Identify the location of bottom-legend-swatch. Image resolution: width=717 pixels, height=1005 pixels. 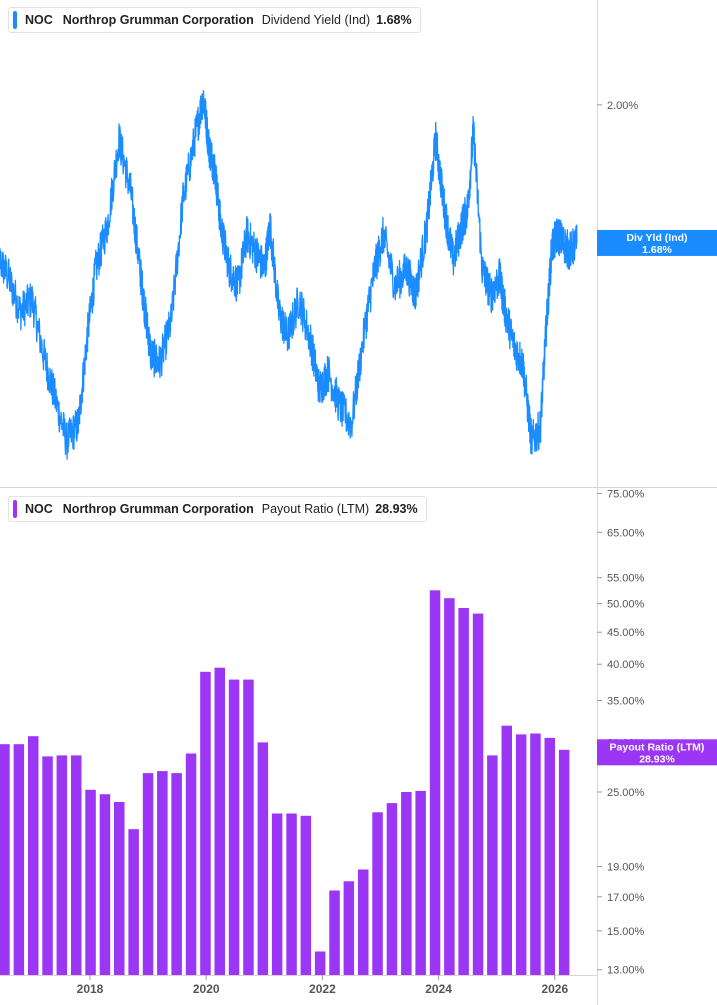
(15, 509).